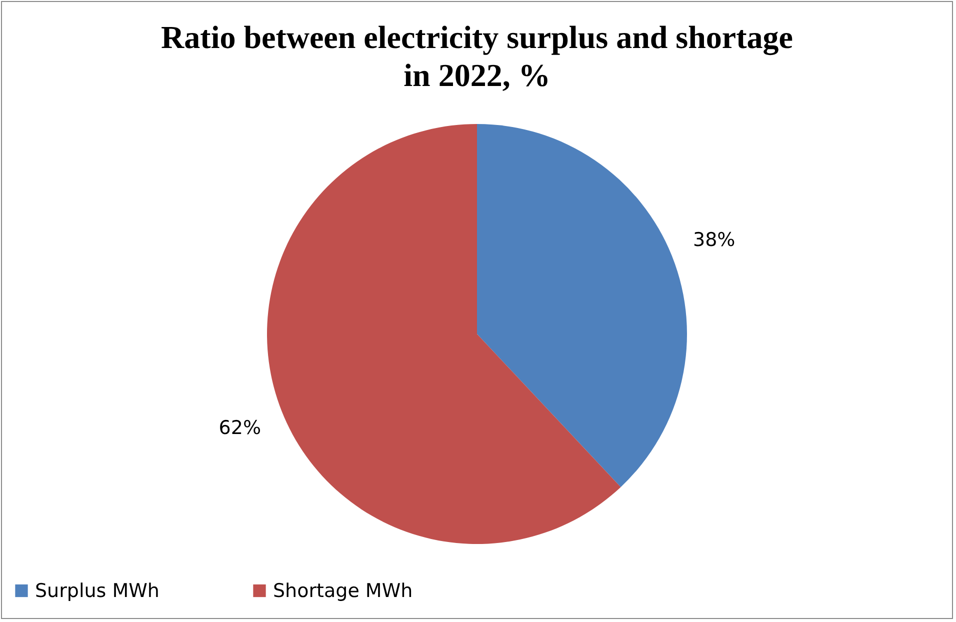 The width and height of the screenshot is (956, 622). What do you see at coordinates (582, 306) in the screenshot?
I see `pie-slice` at bounding box center [582, 306].